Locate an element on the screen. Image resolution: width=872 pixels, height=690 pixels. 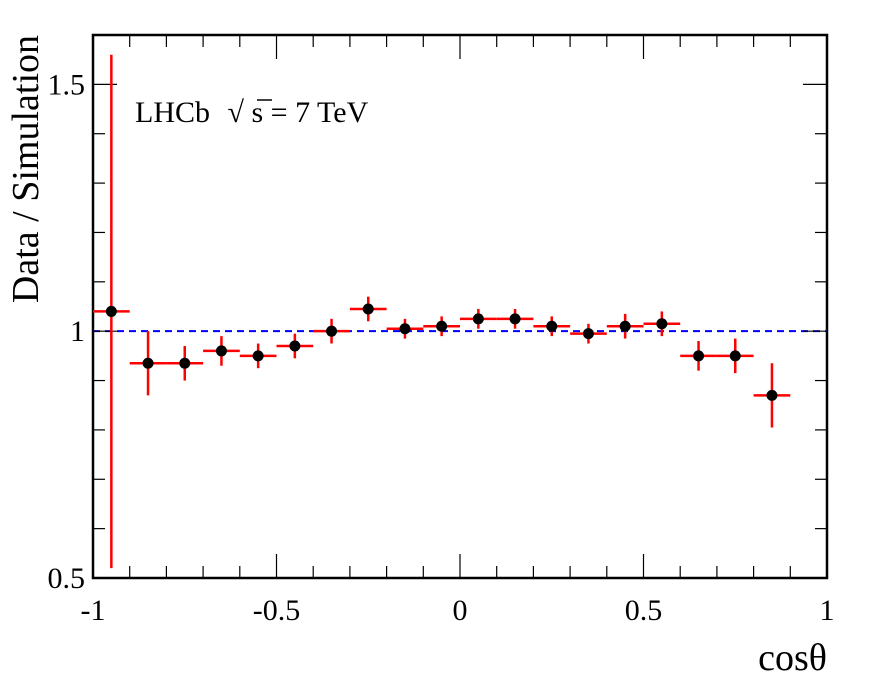
annotation-prefix: LHCb is located at coordinates (172, 112).